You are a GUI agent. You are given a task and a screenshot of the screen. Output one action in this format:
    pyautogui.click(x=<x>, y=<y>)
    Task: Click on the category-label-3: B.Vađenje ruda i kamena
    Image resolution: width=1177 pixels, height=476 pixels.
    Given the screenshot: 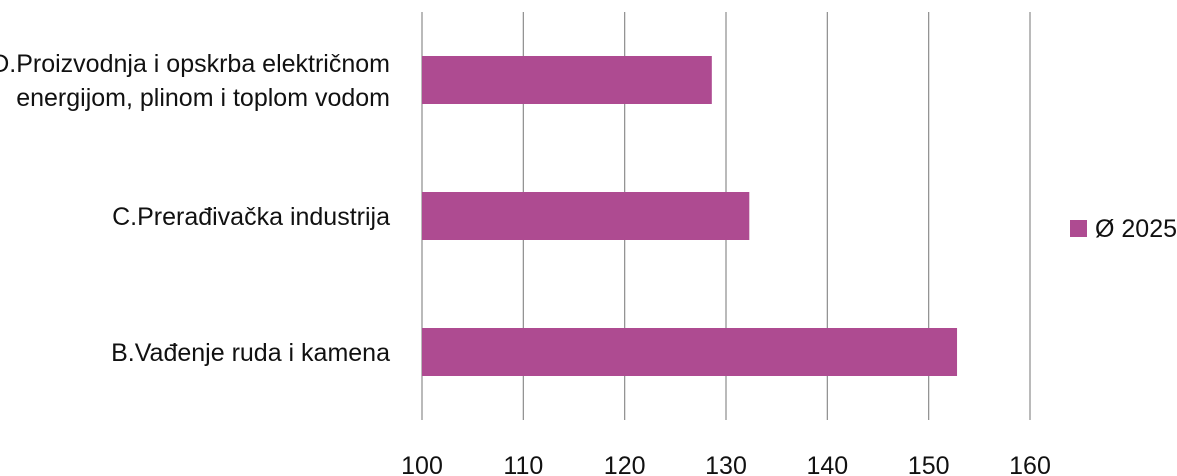 What is the action you would take?
    pyautogui.click(x=250, y=353)
    